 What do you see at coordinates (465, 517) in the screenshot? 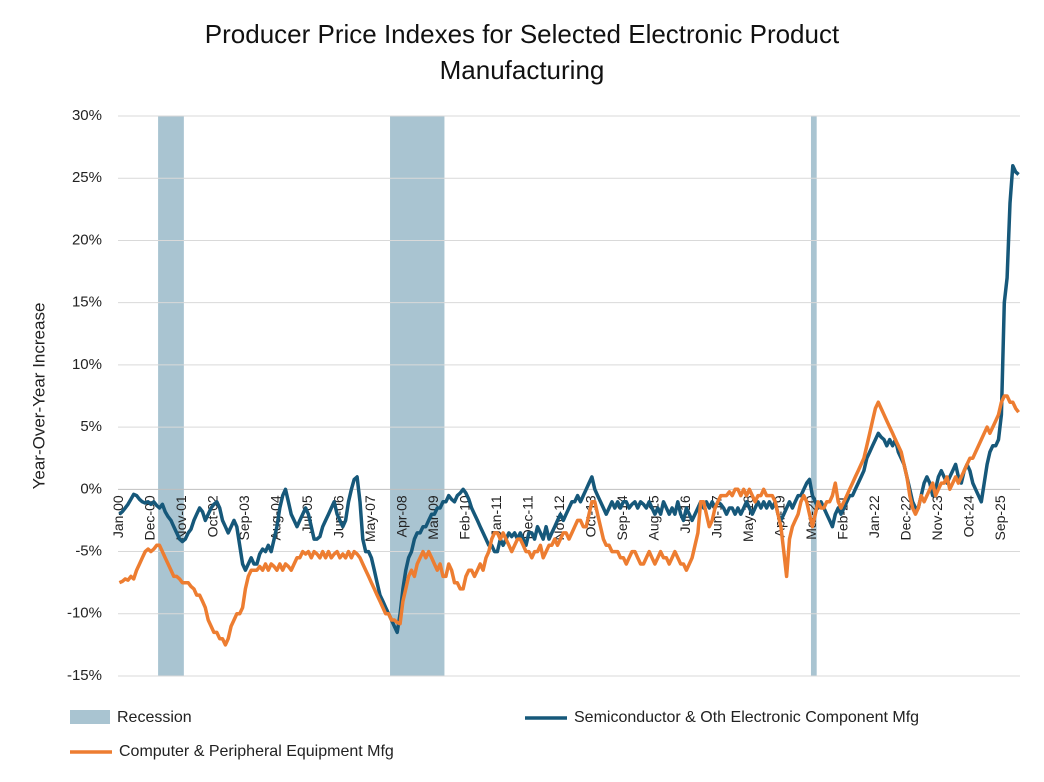
I see `x-tick-label: Feb-10` at bounding box center [465, 517].